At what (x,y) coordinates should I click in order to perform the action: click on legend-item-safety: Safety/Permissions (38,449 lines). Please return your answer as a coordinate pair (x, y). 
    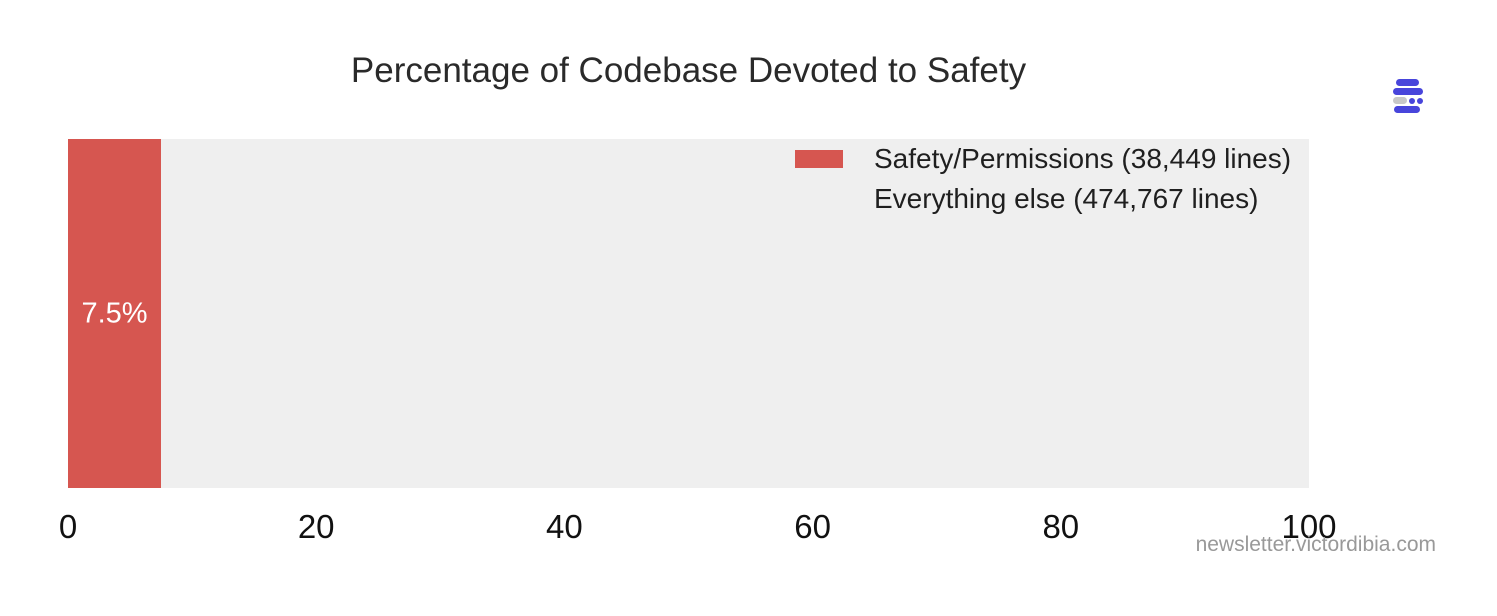
    Looking at the image, I should click on (1043, 159).